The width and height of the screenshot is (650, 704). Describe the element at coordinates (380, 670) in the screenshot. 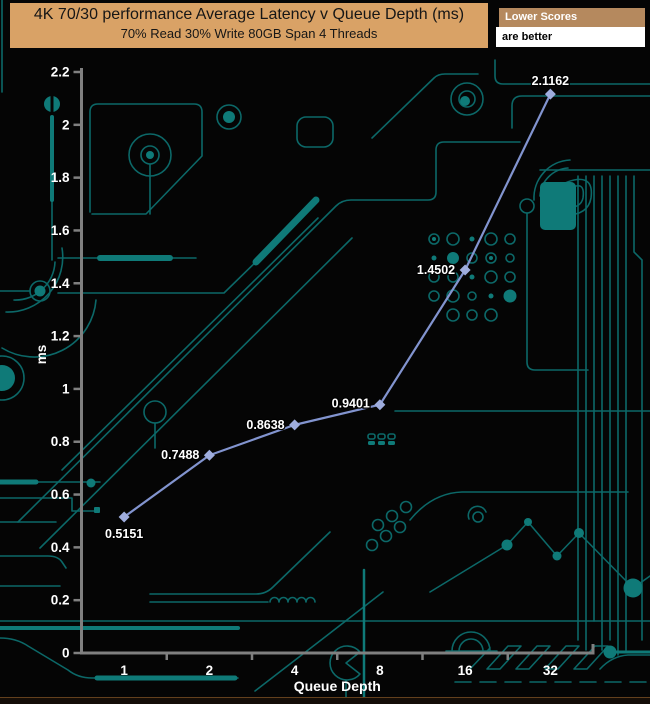

I see `x-tick-label: 8` at that location.